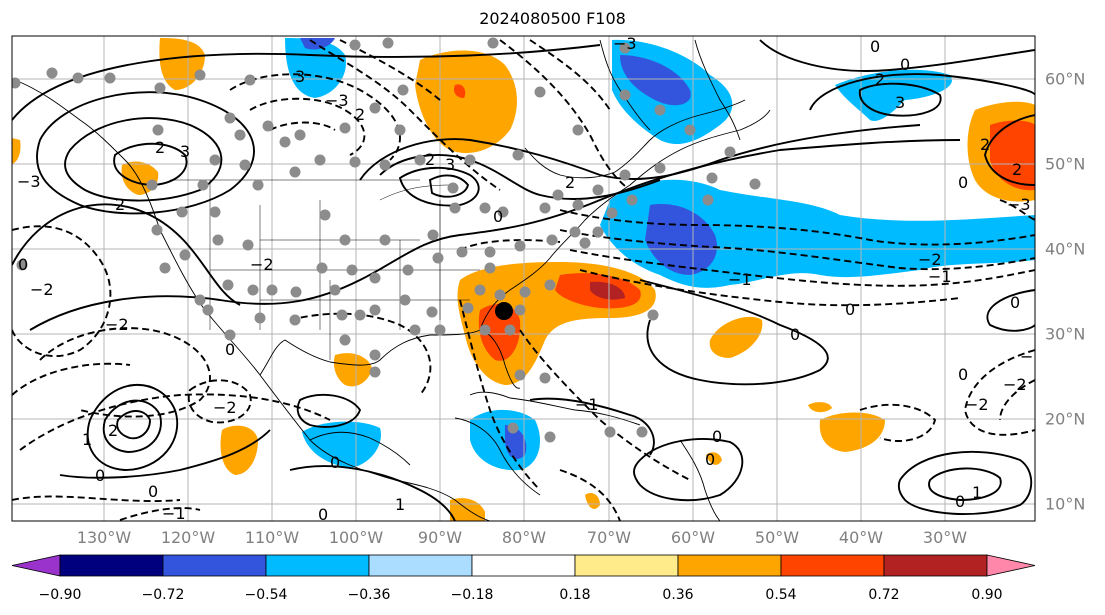  What do you see at coordinates (369, 595) in the screenshot?
I see `colorbar-tick-label: −0.36` at bounding box center [369, 595].